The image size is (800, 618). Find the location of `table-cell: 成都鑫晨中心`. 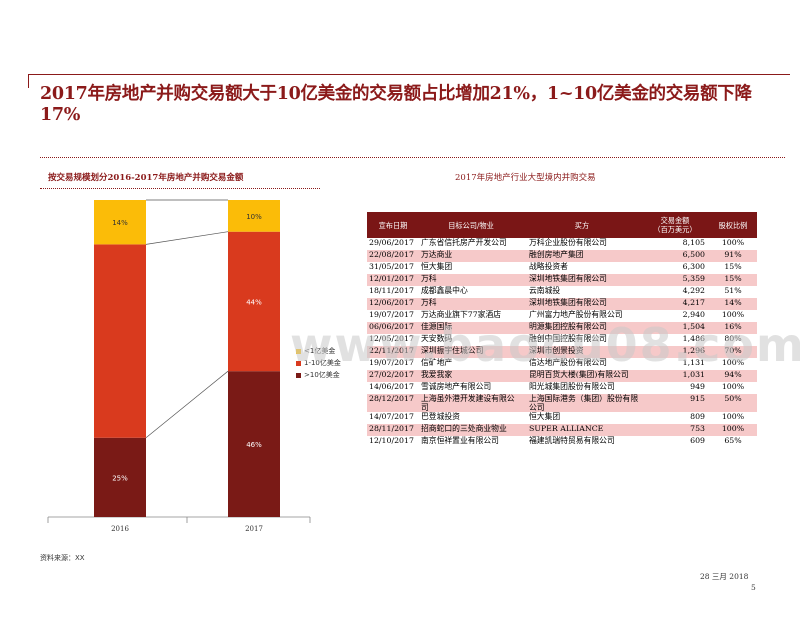

table-cell: 成都鑫晨中心 is located at coordinates (444, 290).